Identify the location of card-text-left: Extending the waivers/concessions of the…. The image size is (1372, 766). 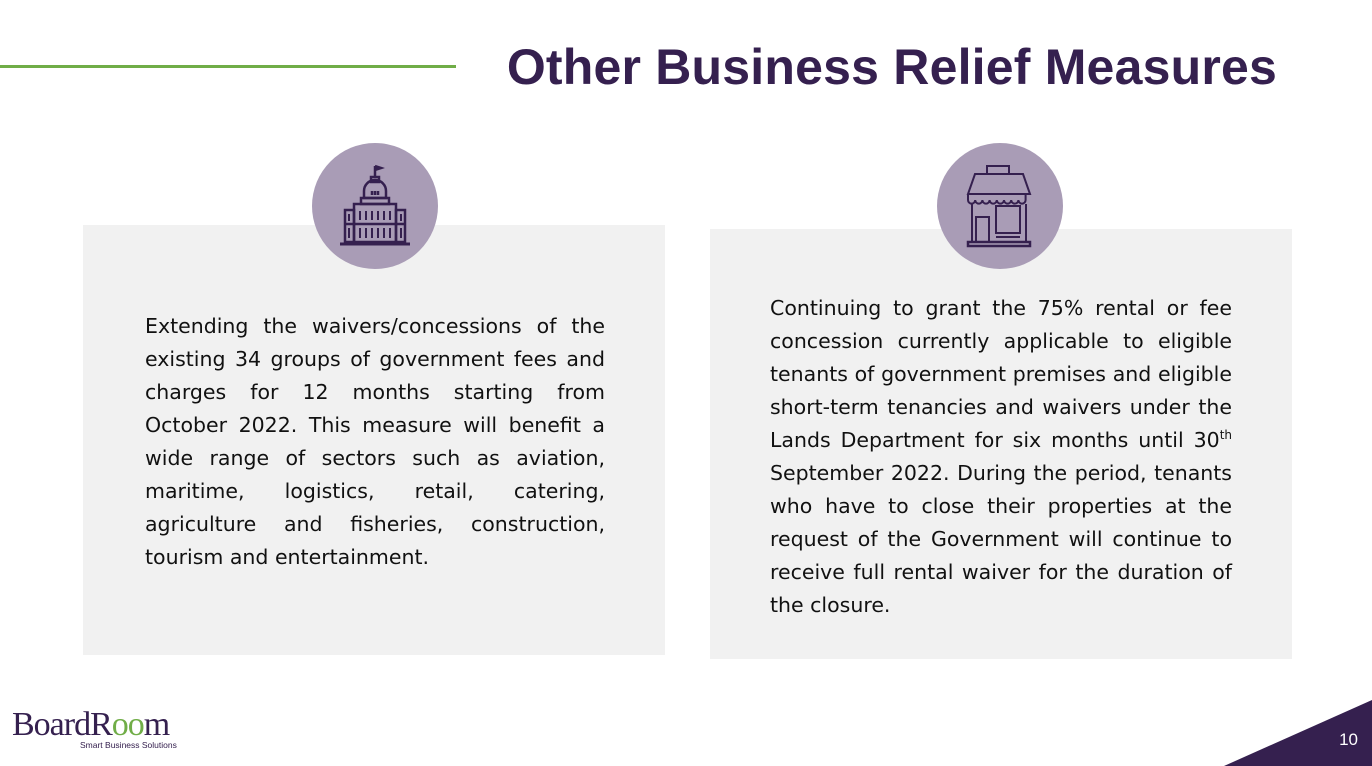
(375, 441).